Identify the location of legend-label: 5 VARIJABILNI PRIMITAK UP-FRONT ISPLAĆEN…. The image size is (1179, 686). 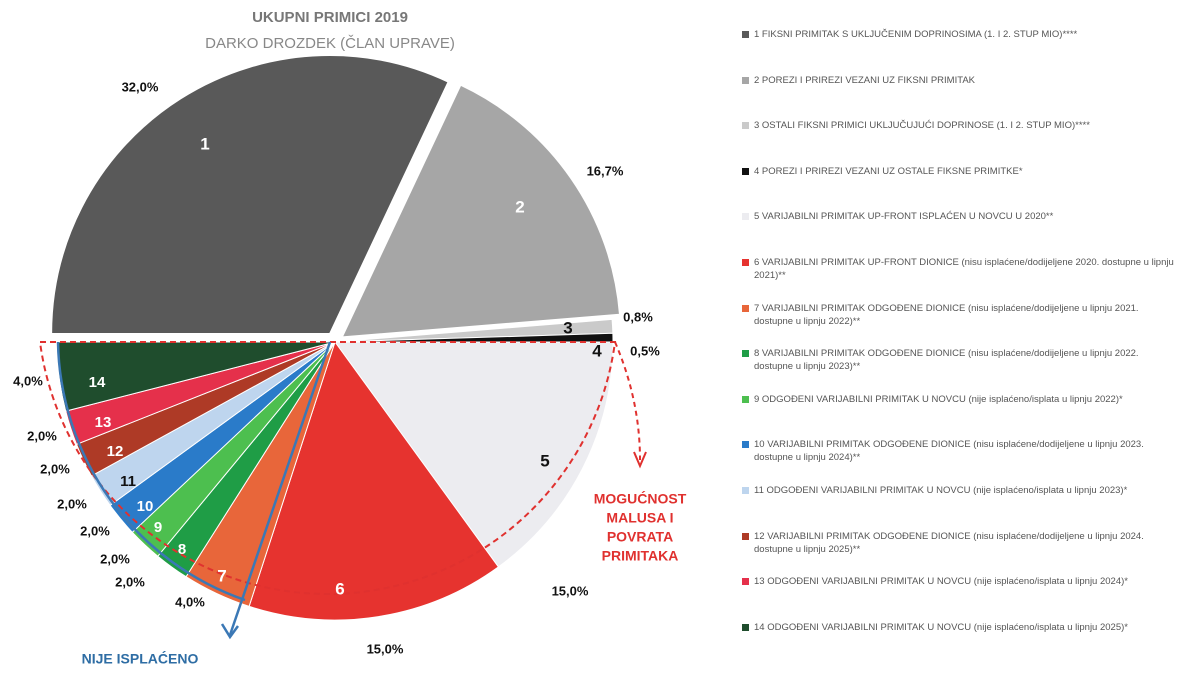
(904, 217).